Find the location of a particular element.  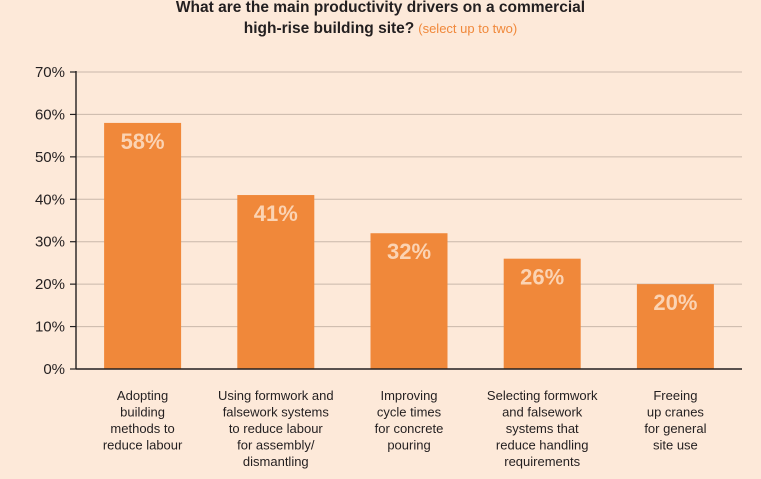

category-label-1-line-1: Adopting is located at coordinates (142, 395).